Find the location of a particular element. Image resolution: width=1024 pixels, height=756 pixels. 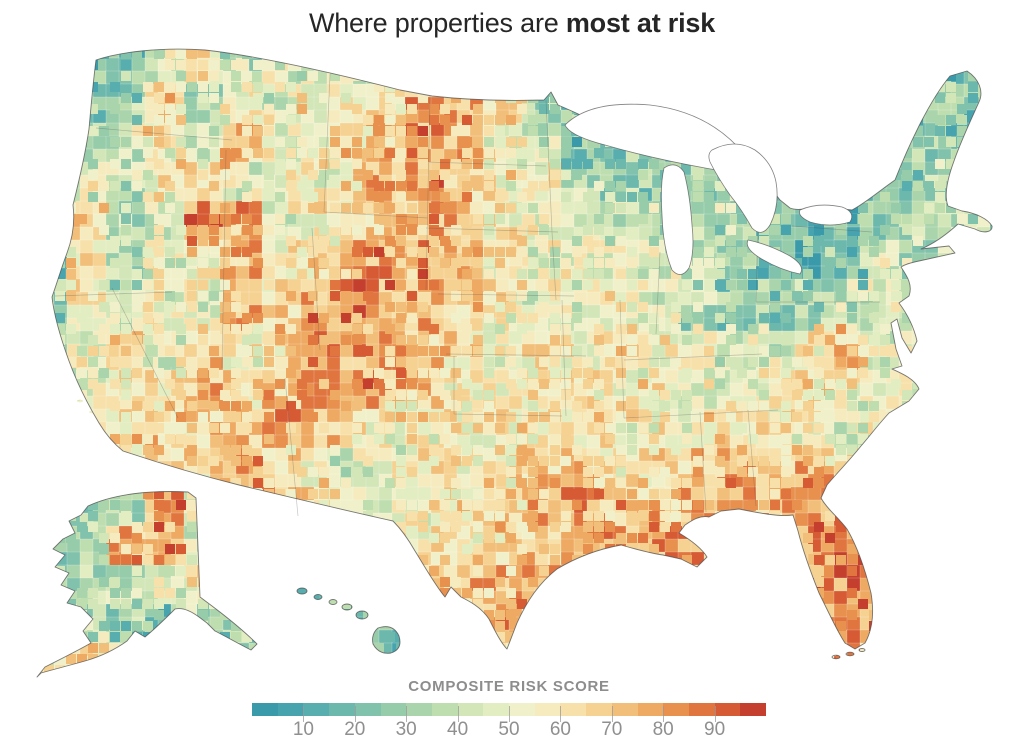

legend-tick-label: 80 is located at coordinates (663, 729).